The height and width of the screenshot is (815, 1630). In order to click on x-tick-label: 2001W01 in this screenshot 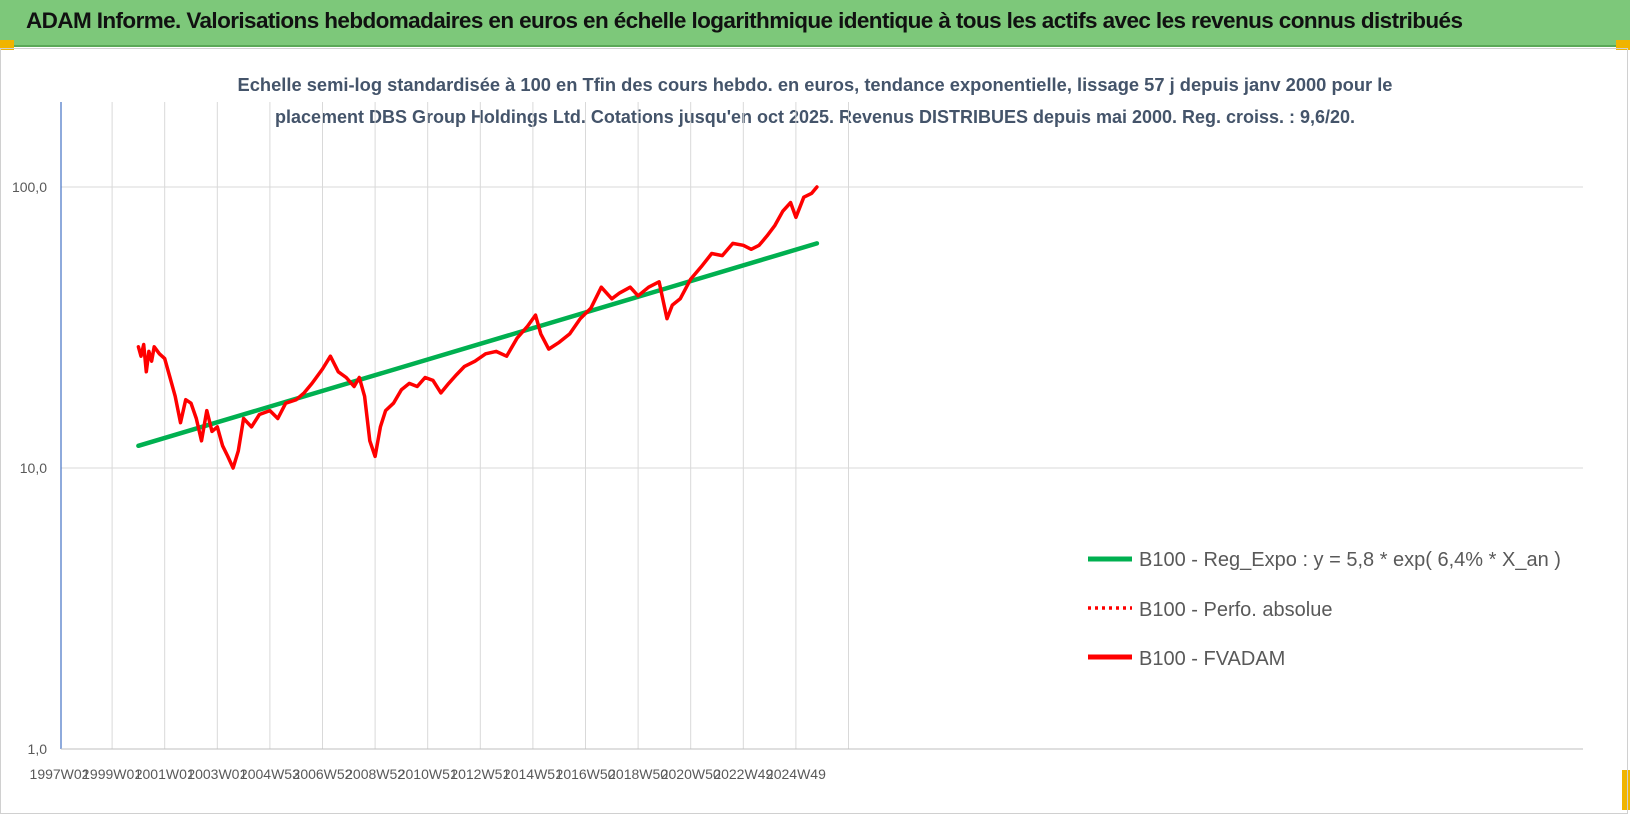, I will do `click(165, 774)`.